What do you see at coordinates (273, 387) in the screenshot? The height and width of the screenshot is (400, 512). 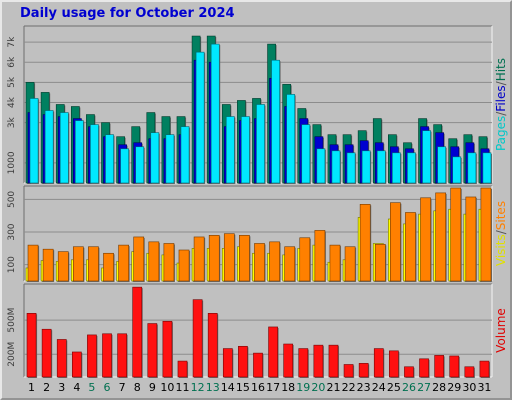 I see `day-label: 17` at bounding box center [273, 387].